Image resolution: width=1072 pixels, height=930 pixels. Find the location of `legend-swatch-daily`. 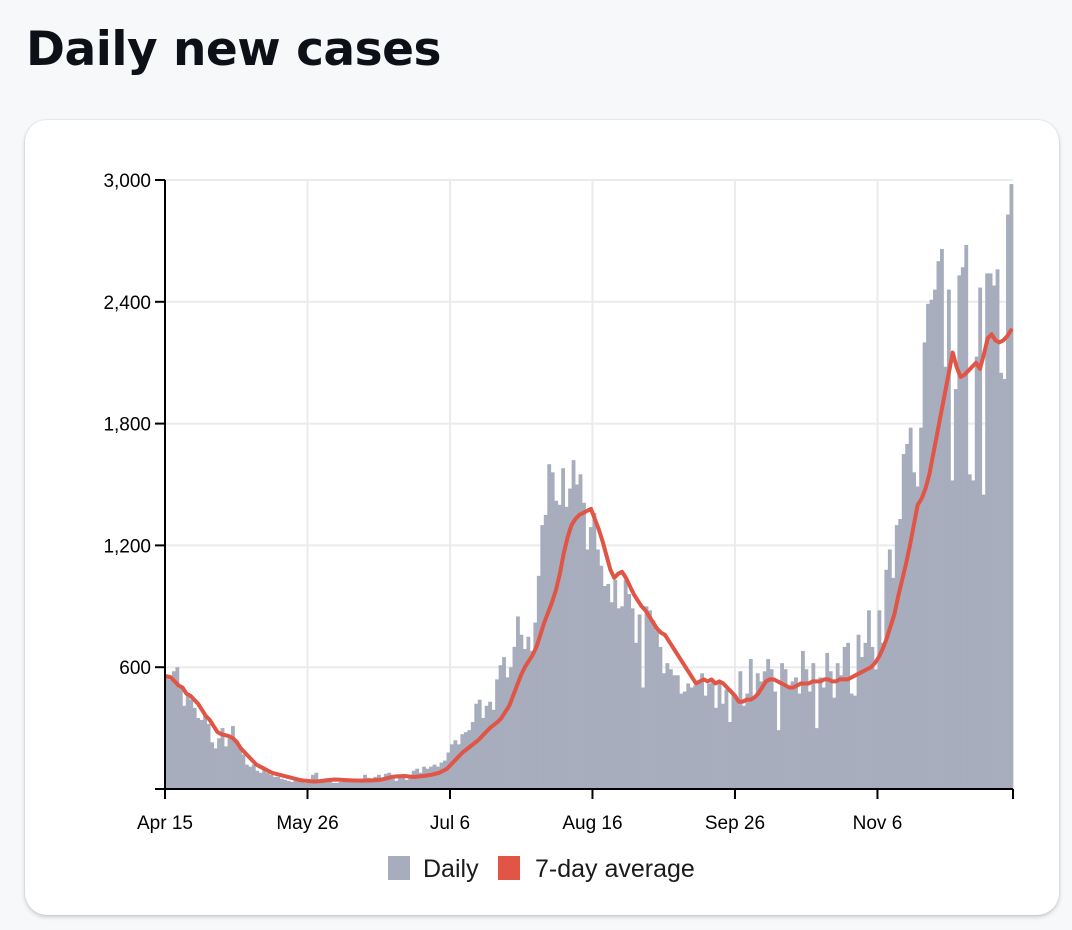

legend-swatch-daily is located at coordinates (399, 868).